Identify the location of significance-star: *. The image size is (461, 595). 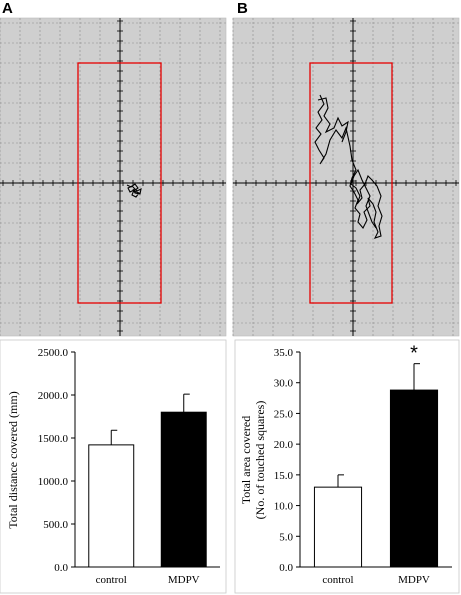
(414, 354).